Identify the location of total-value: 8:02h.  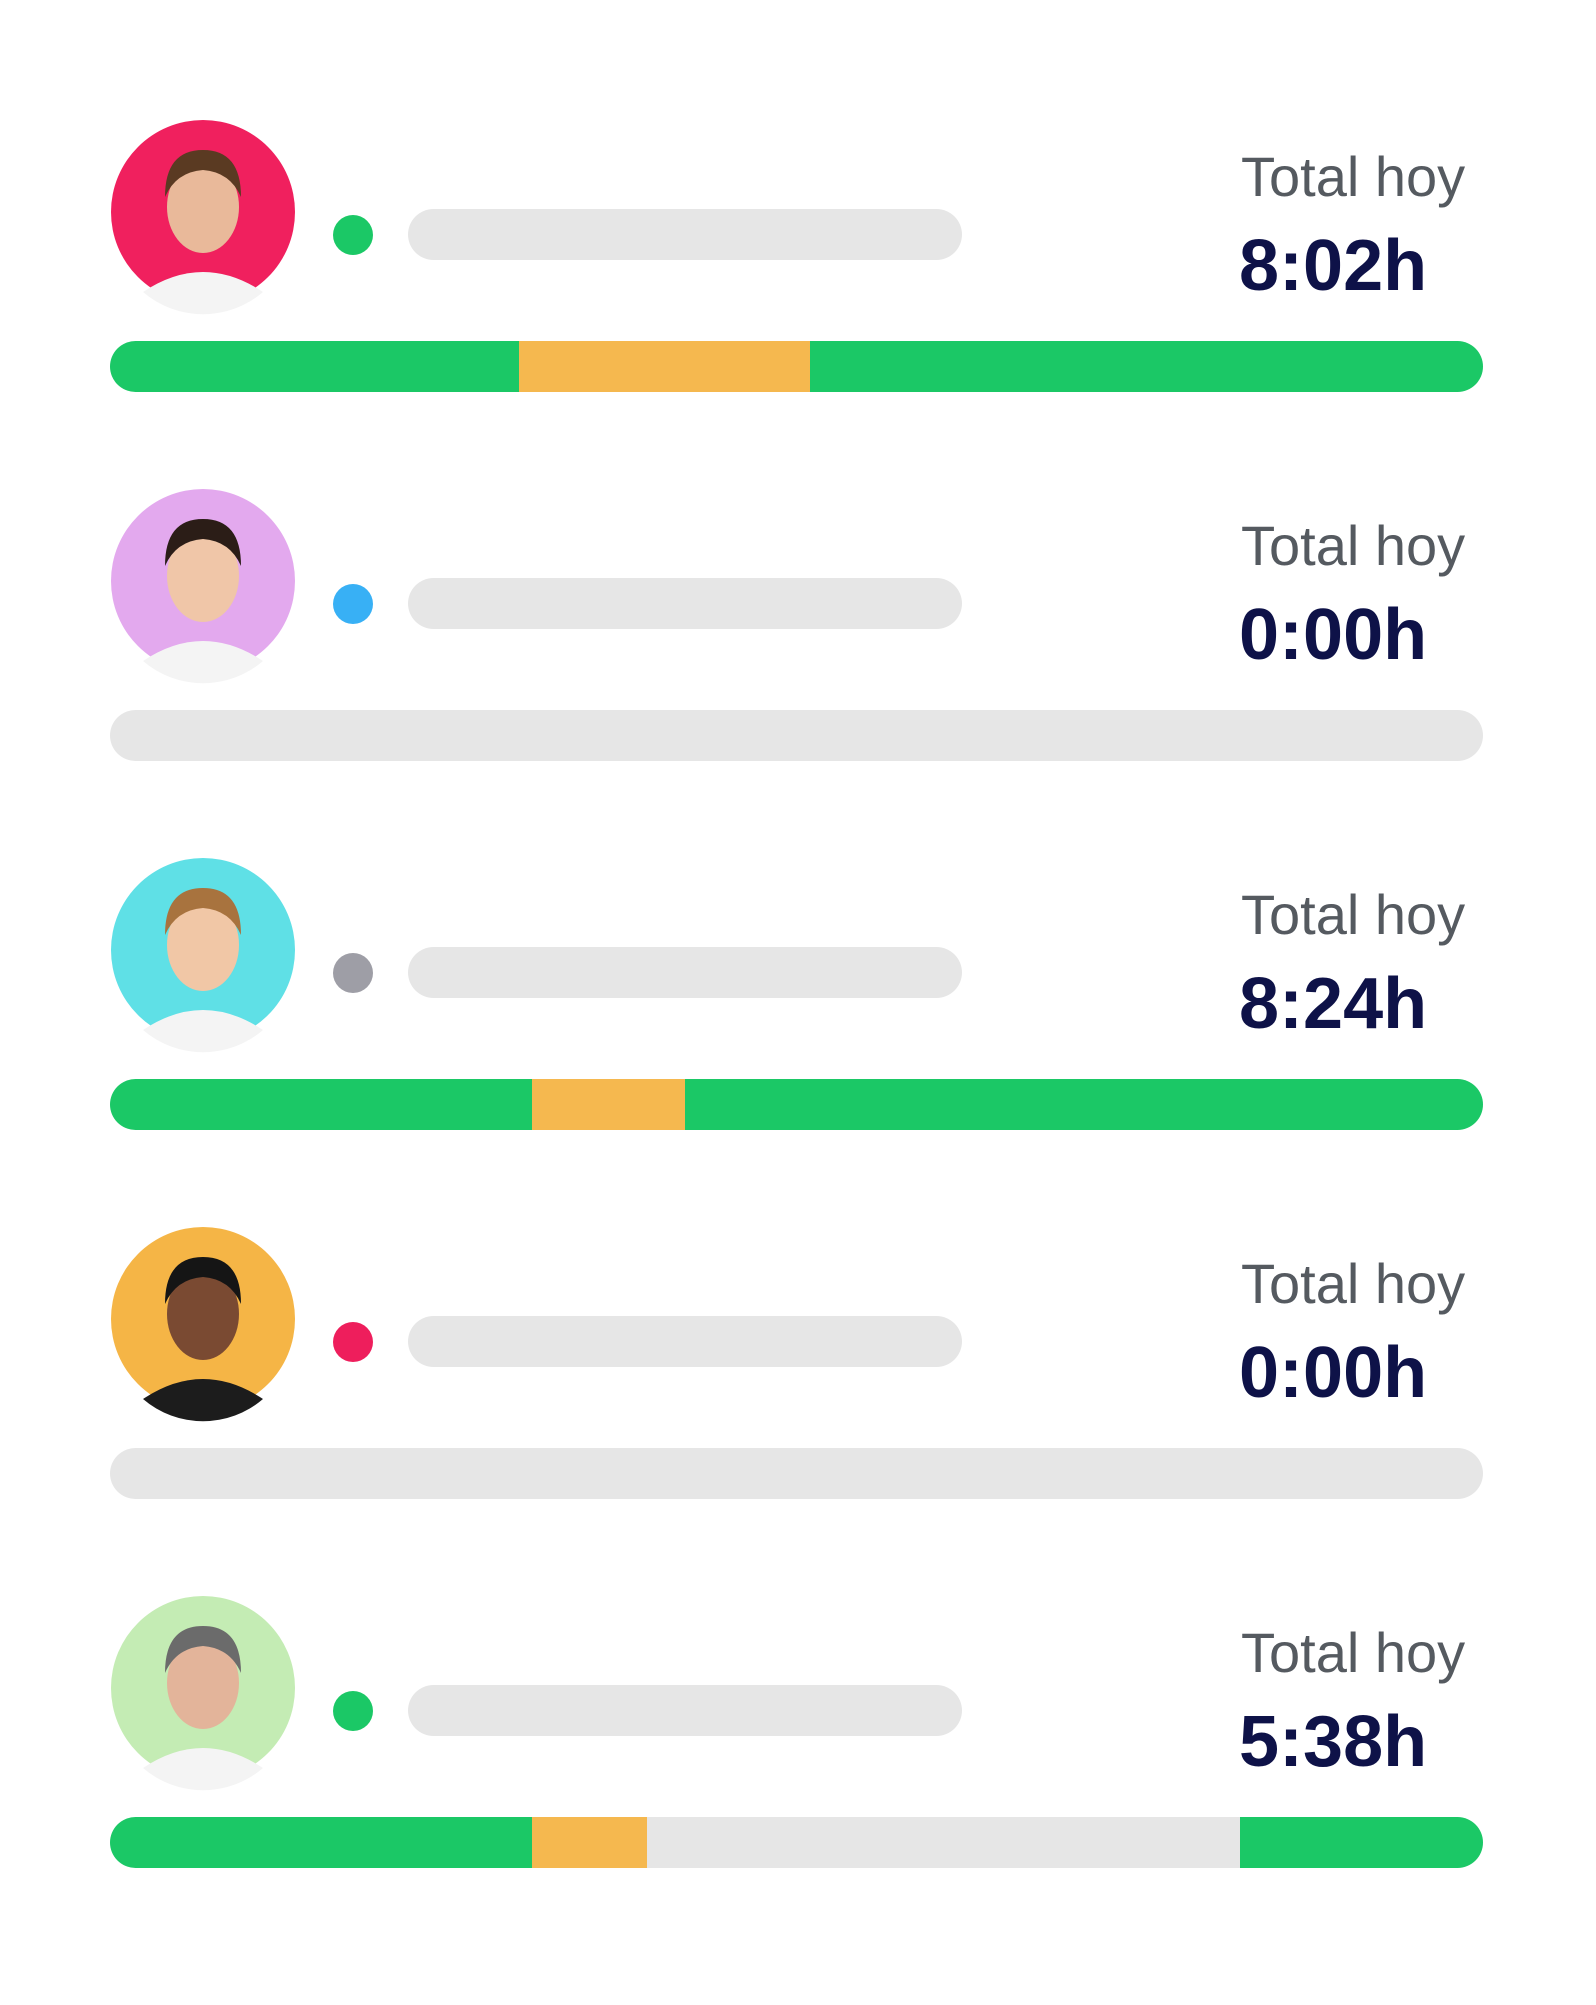
(1333, 266).